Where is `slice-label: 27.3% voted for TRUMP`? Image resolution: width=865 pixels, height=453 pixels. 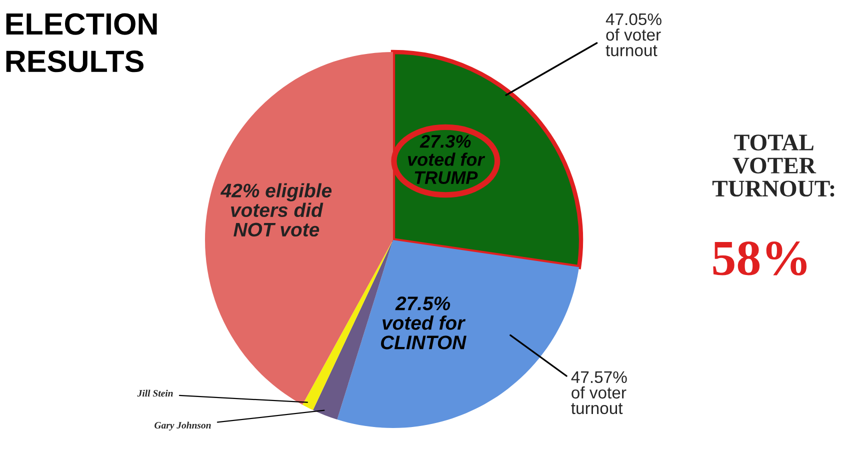 slice-label: 27.3% voted for TRUMP is located at coordinates (447, 159).